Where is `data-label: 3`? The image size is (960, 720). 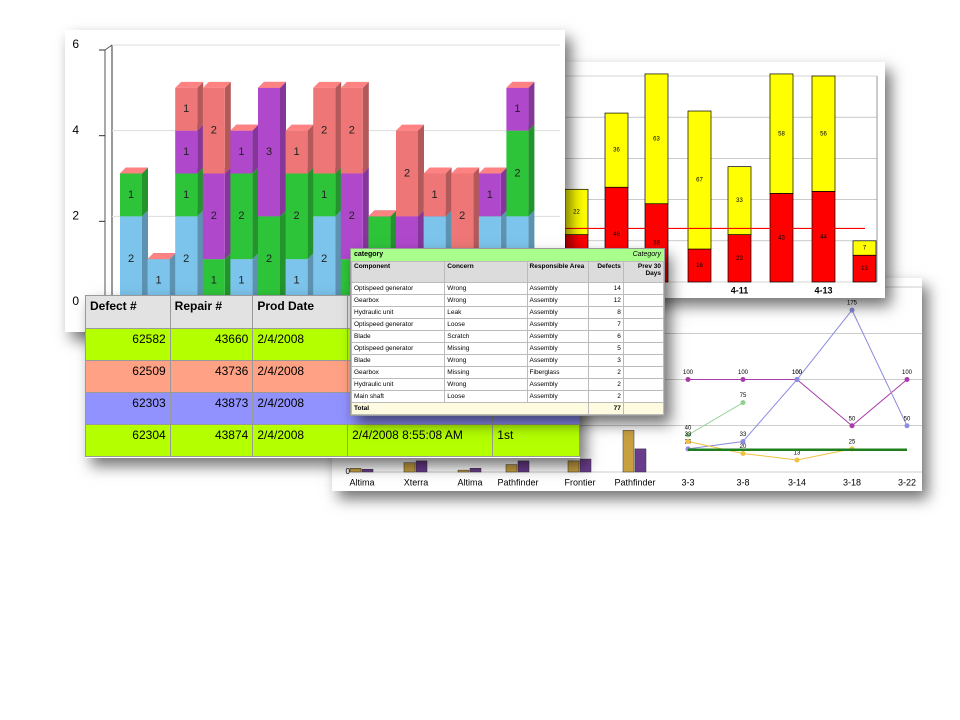 data-label: 3 is located at coordinates (269, 152).